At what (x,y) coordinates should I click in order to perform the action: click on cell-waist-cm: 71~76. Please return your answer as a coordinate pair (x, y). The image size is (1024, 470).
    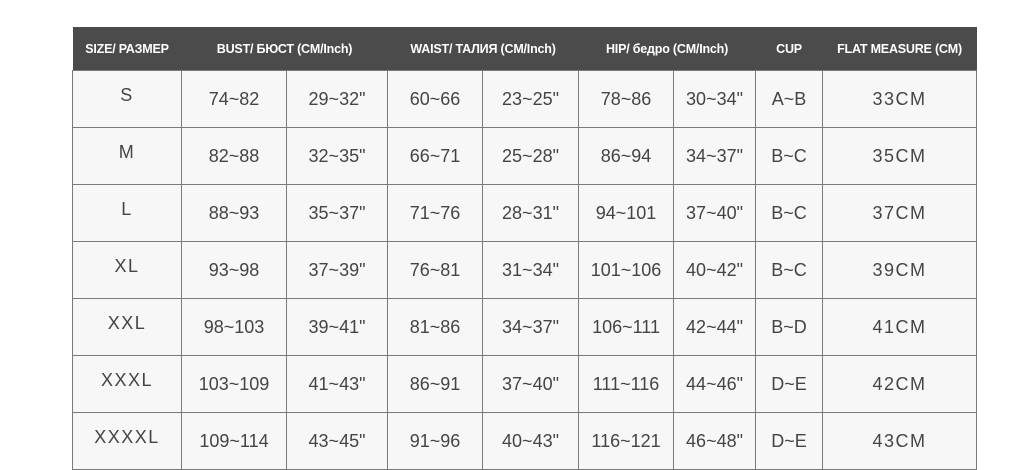
    Looking at the image, I should click on (435, 213).